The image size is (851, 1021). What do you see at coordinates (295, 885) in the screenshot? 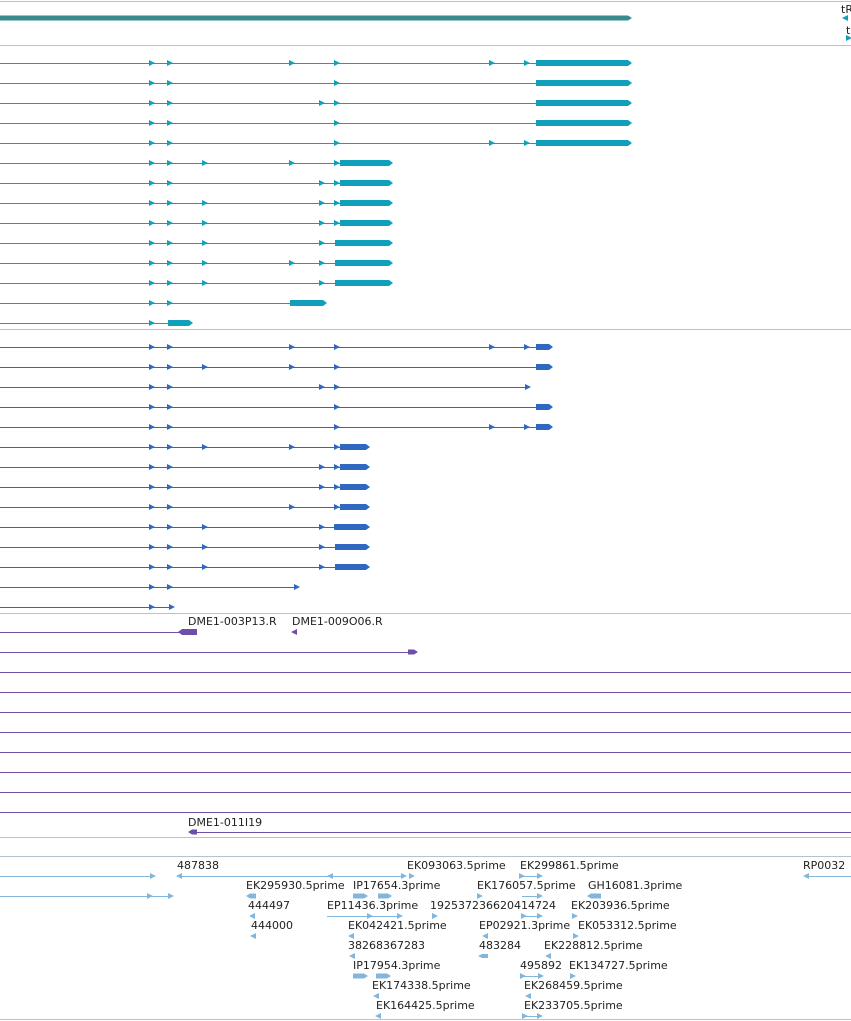
I see `est-label: EK295930.5prime` at bounding box center [295, 885].